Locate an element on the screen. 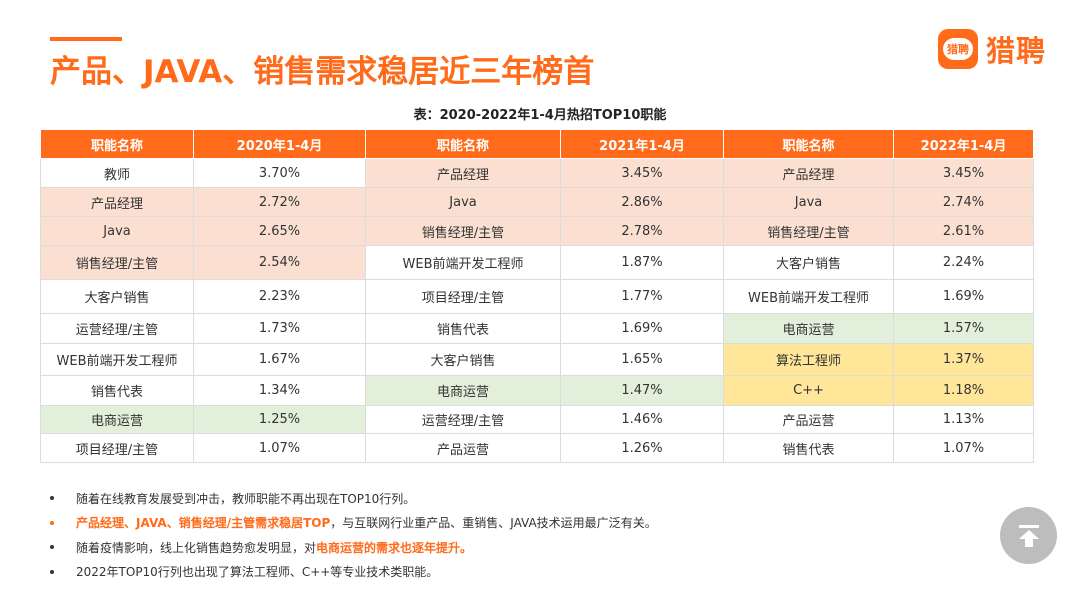 The image size is (1080, 608). cell-role-2020: WEB前端开发工程师 is located at coordinates (117, 359).